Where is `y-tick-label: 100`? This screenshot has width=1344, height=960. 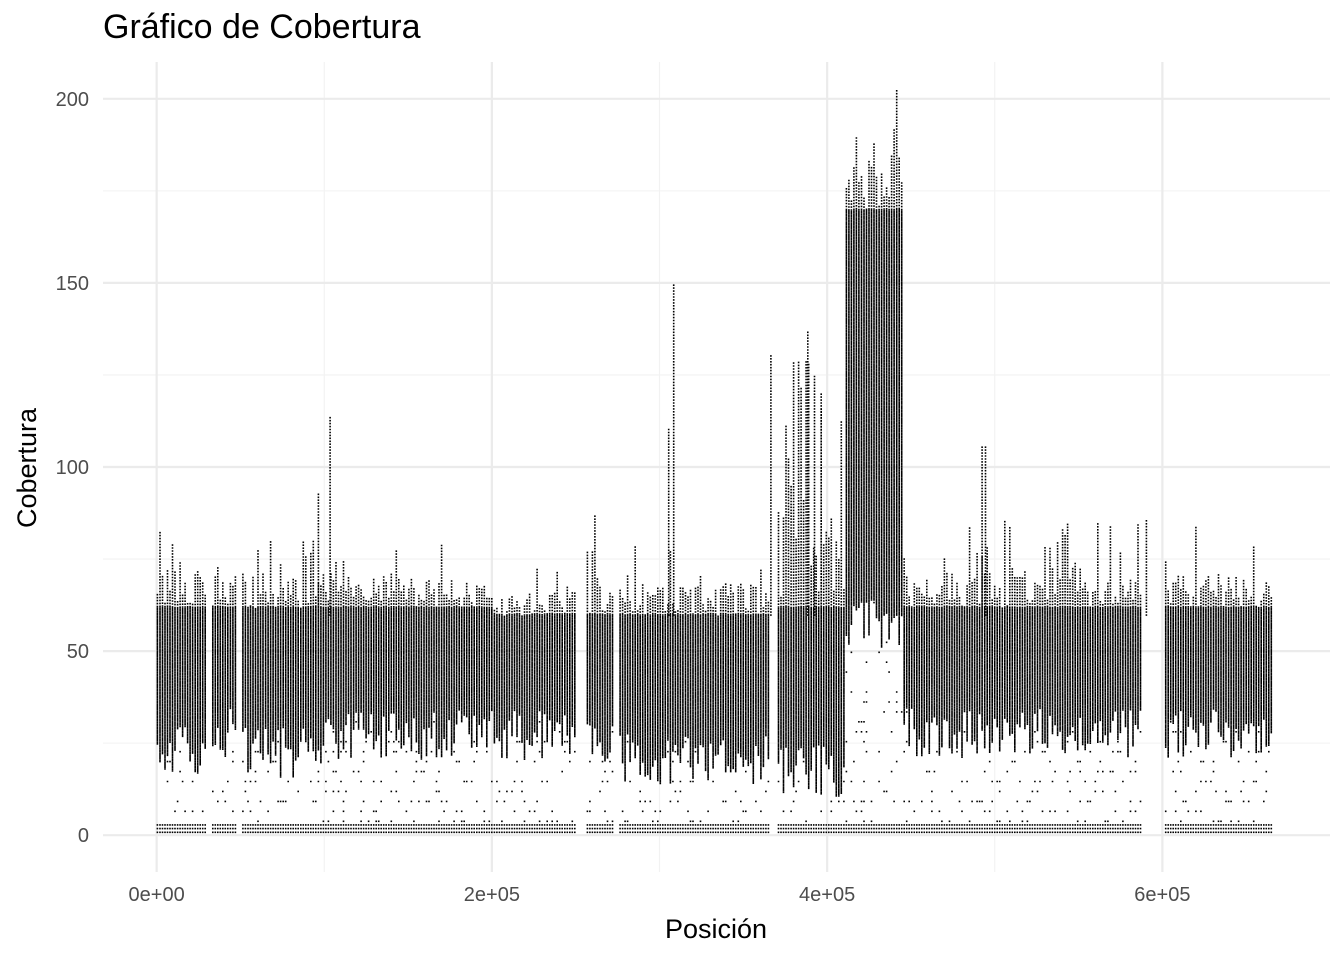
y-tick-label: 100 is located at coordinates (72, 468).